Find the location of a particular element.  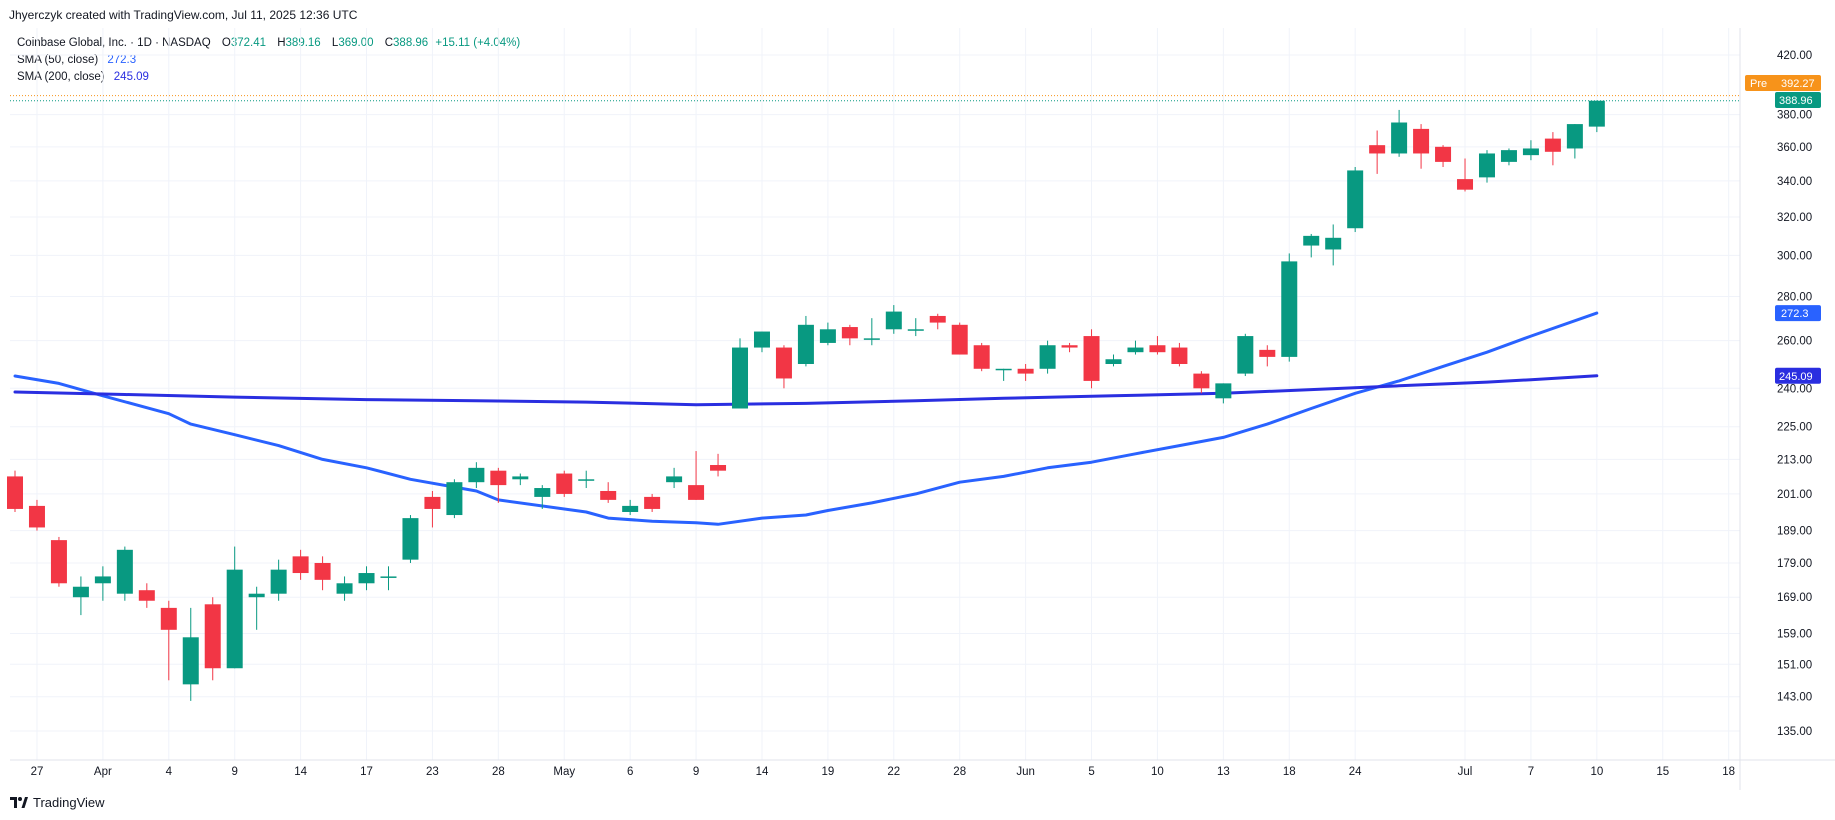

time-tick-label: 22 is located at coordinates (893, 772).